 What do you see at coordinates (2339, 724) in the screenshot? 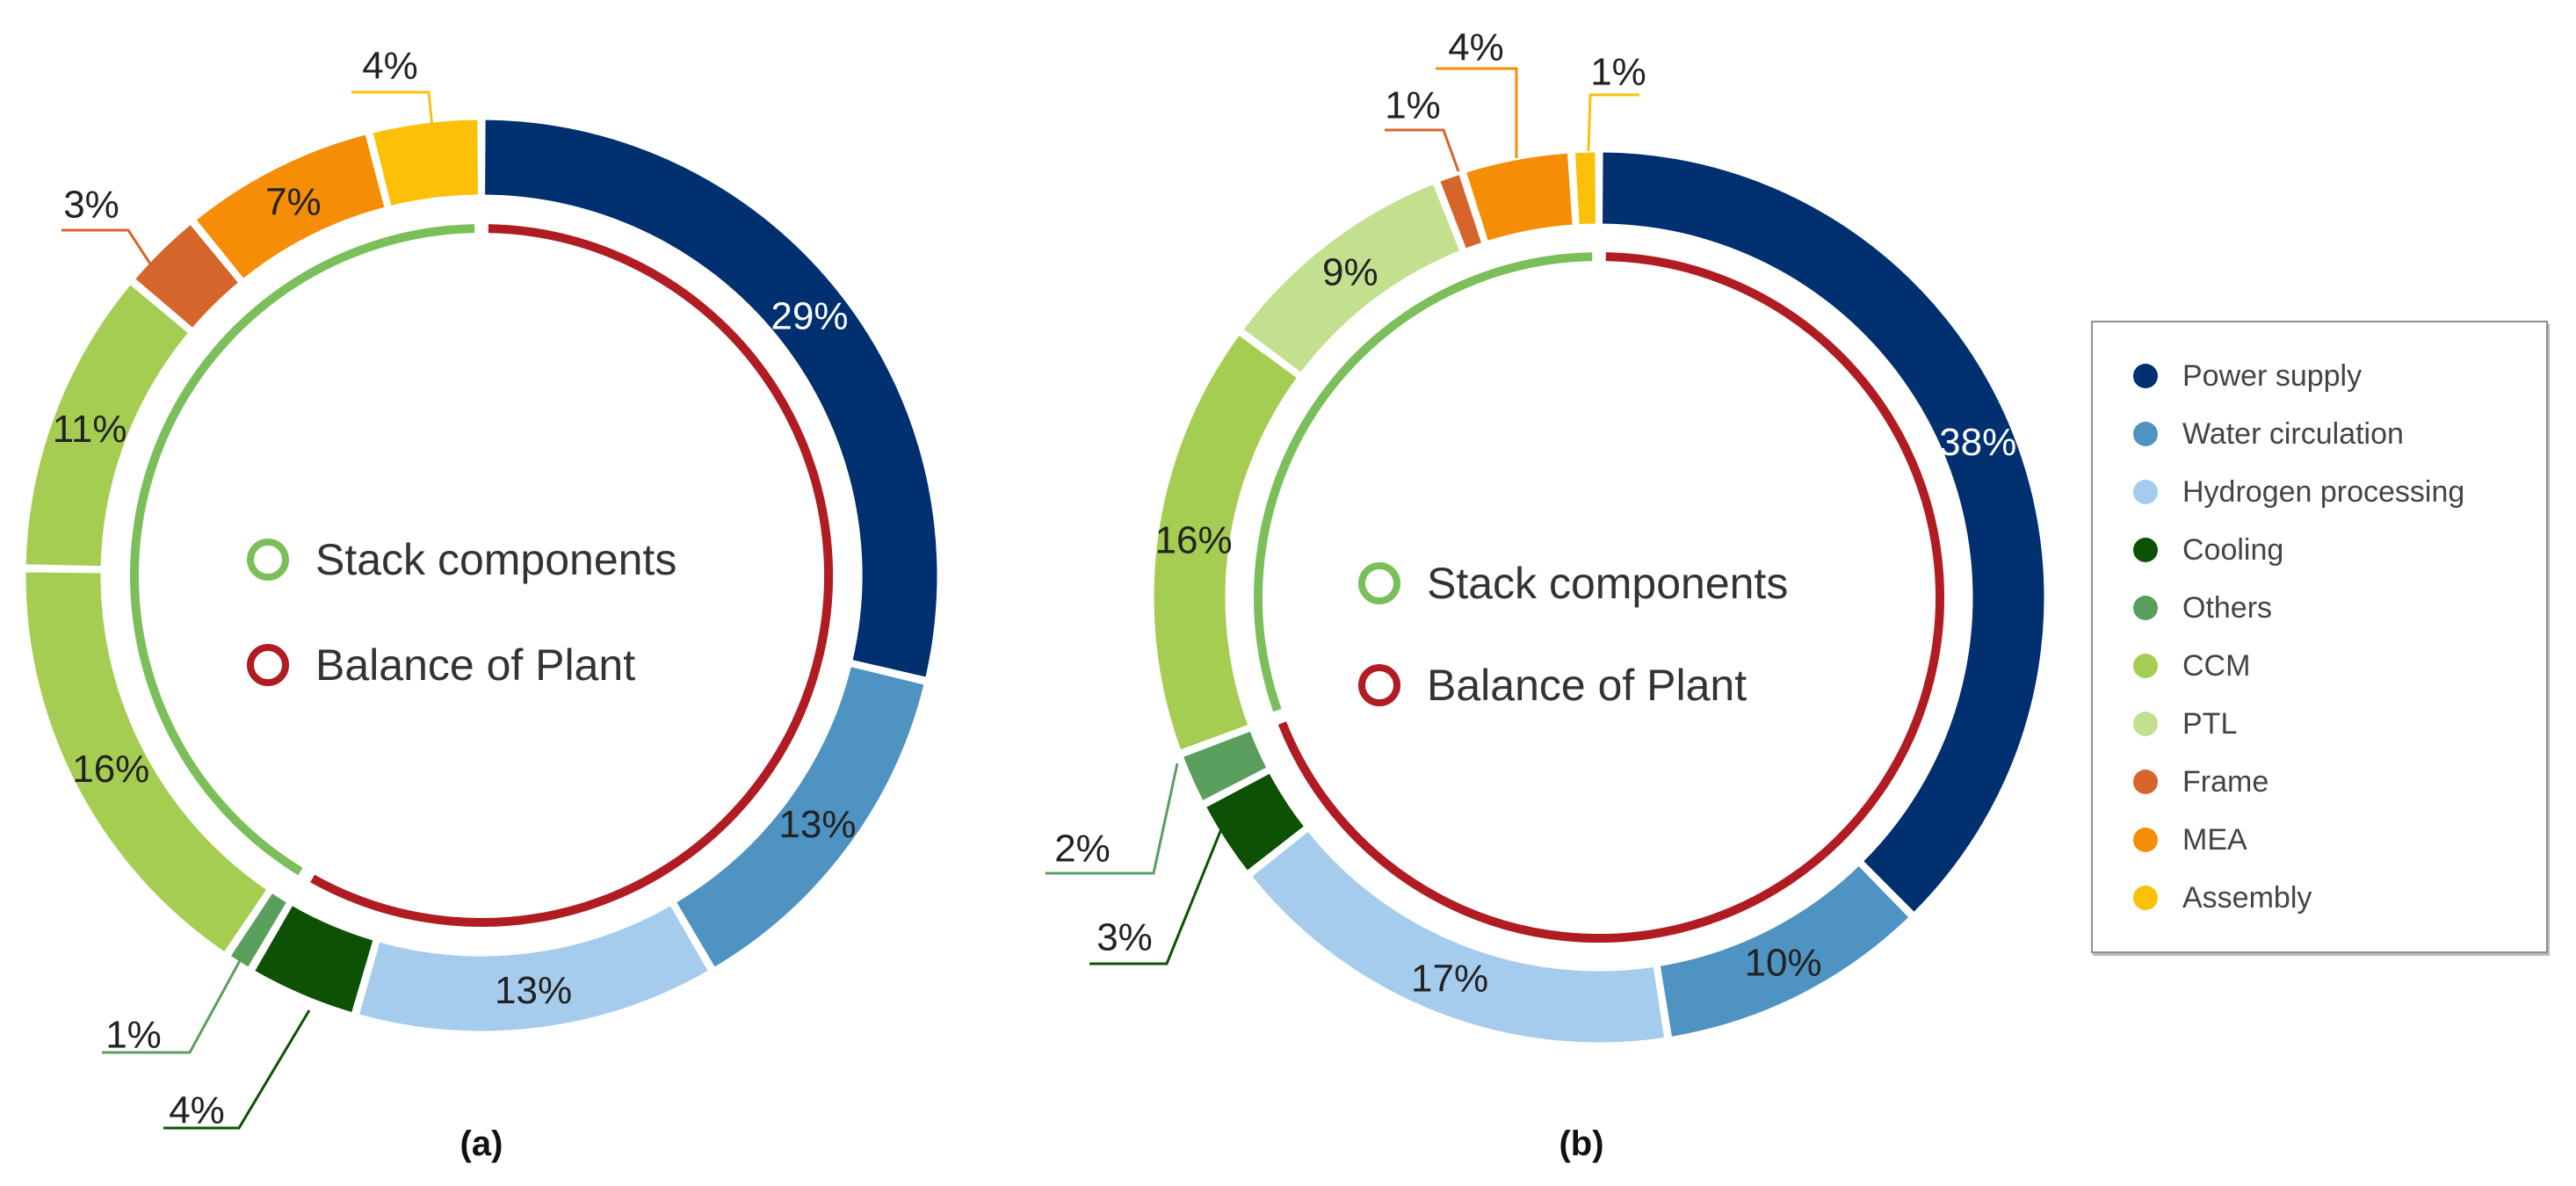
I see `legend-item-ptl: PTL` at bounding box center [2339, 724].